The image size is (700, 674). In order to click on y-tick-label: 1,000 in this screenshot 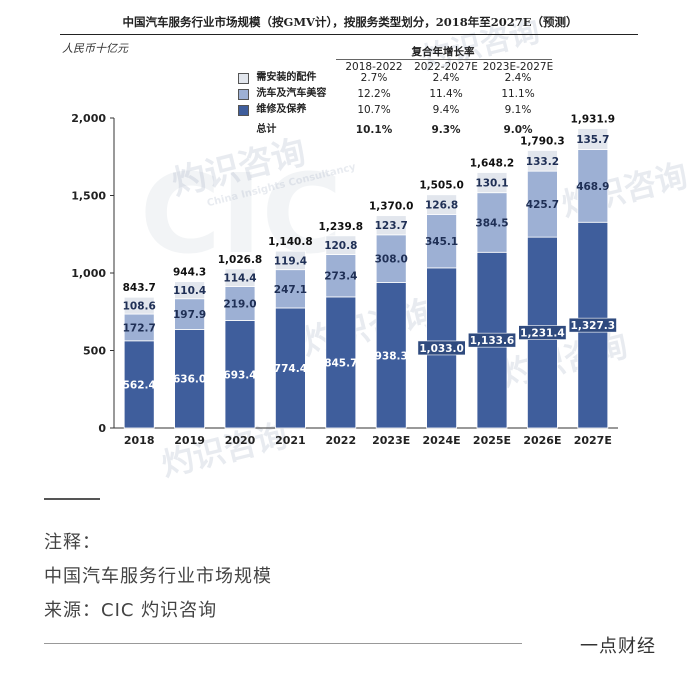, I will do `click(88, 273)`.